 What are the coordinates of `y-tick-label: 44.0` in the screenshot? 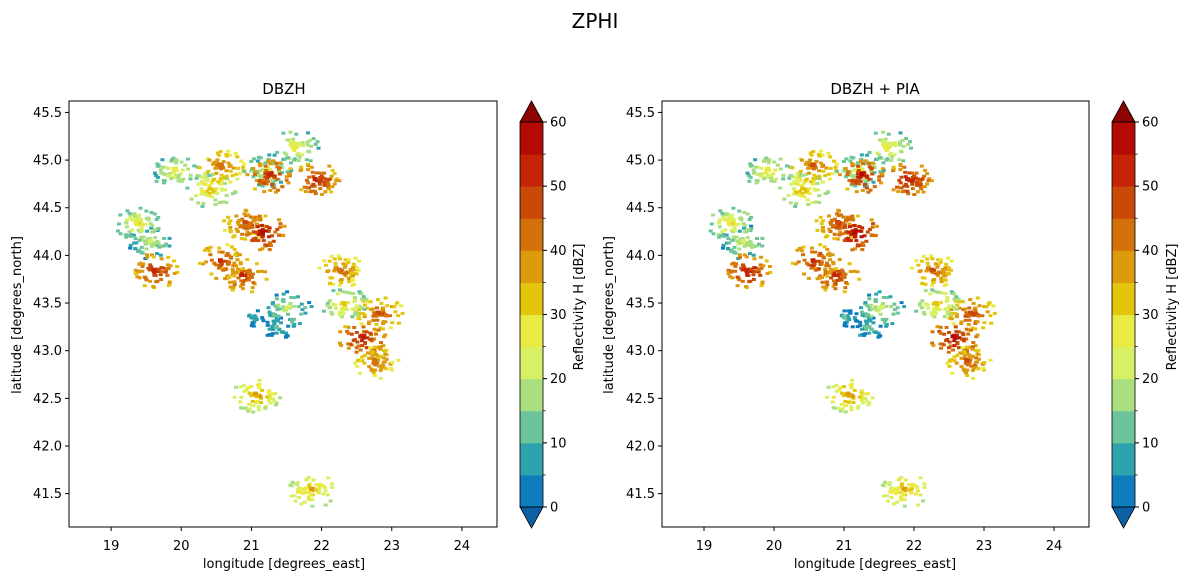 It's located at (47, 256).